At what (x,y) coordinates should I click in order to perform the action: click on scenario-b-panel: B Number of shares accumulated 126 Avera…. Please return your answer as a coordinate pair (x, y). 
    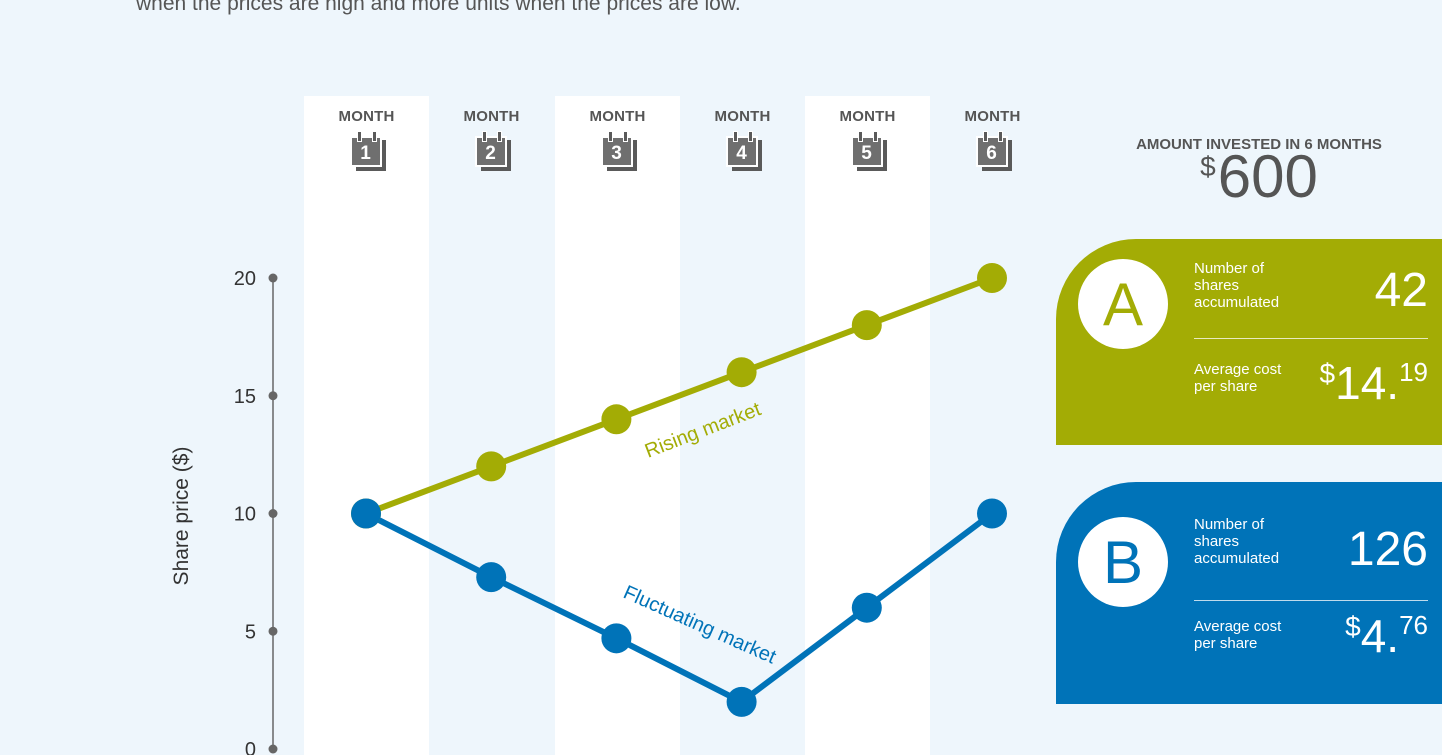
    Looking at the image, I should click on (1249, 593).